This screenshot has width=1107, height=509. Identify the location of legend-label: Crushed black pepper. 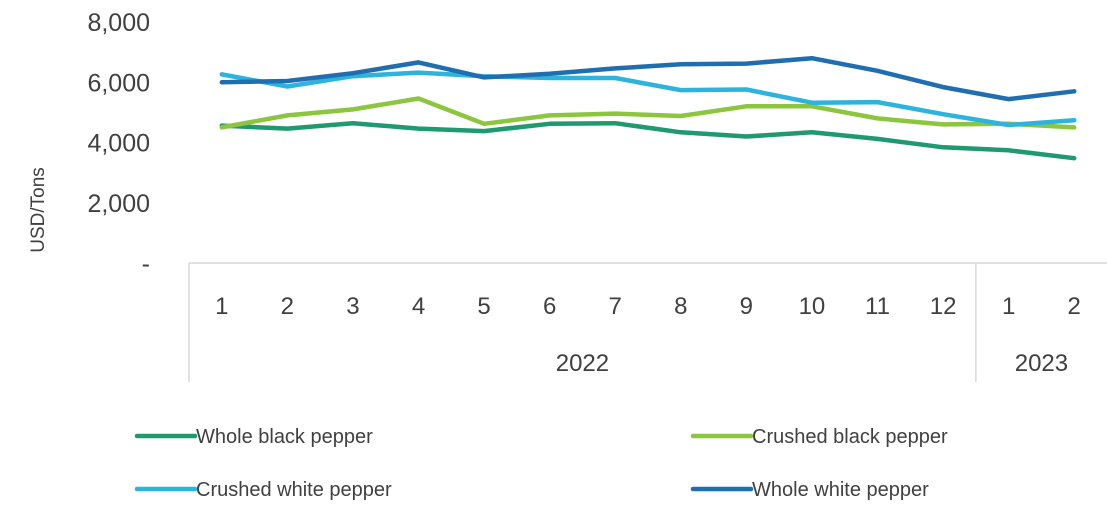
(850, 437).